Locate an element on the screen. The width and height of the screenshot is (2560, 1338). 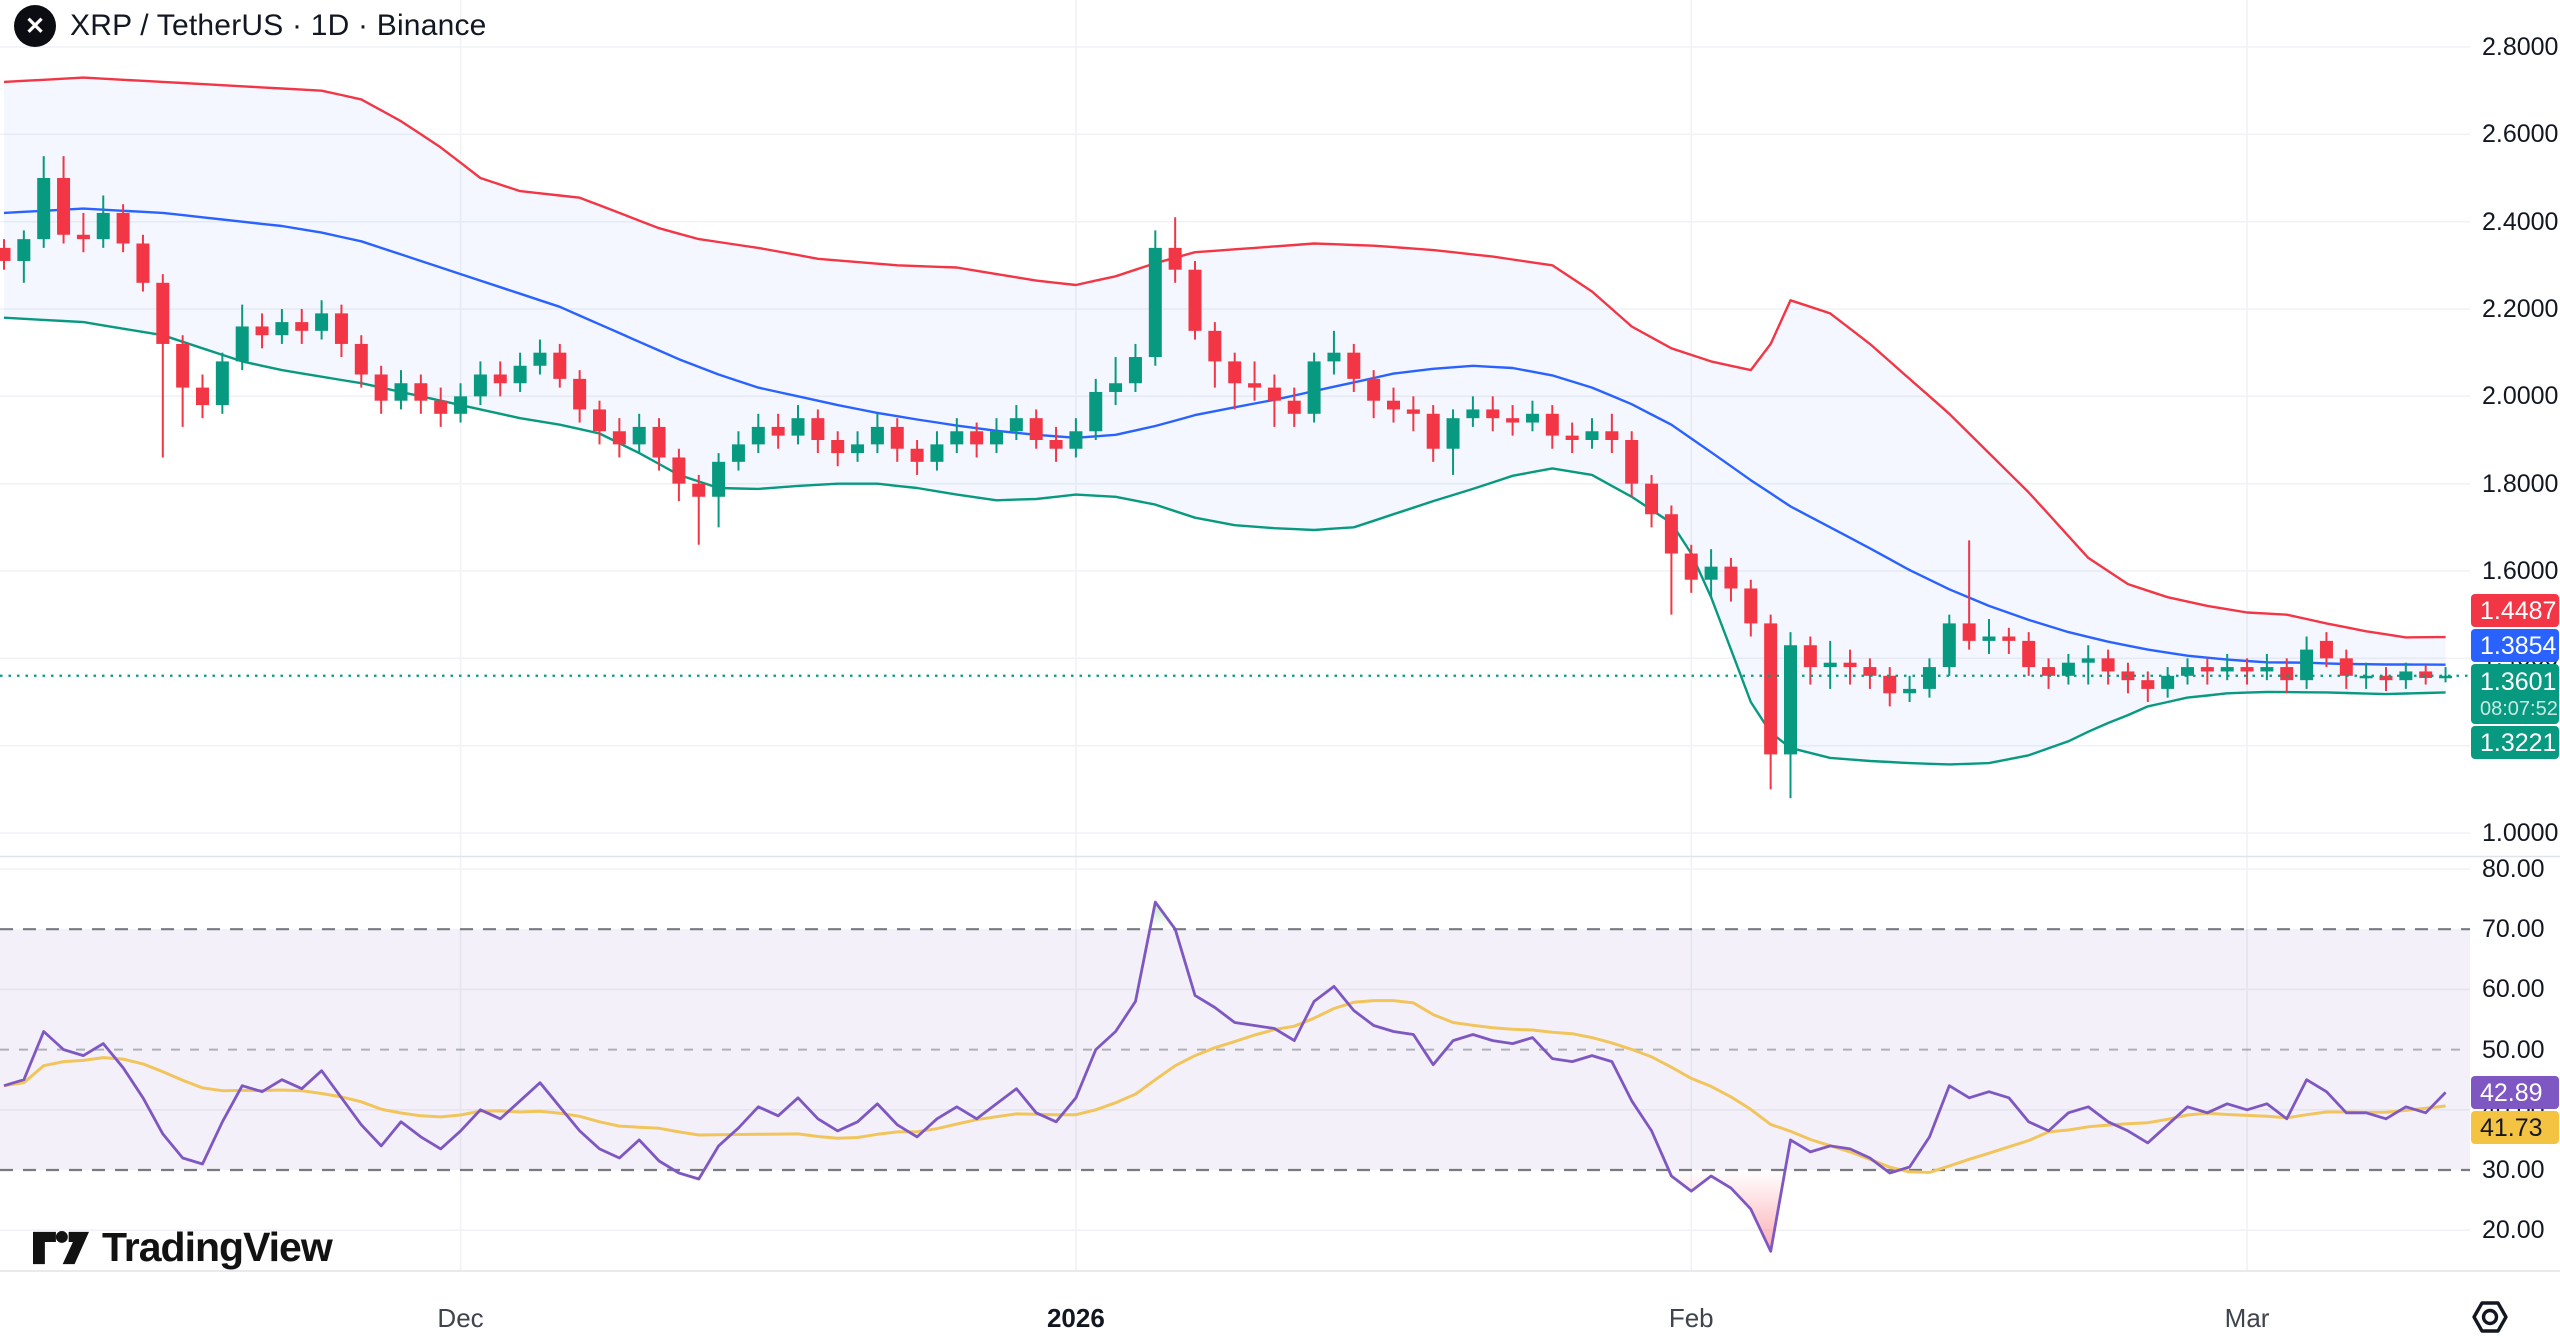
price-axis-label: 1.8000 is located at coordinates (2520, 483).